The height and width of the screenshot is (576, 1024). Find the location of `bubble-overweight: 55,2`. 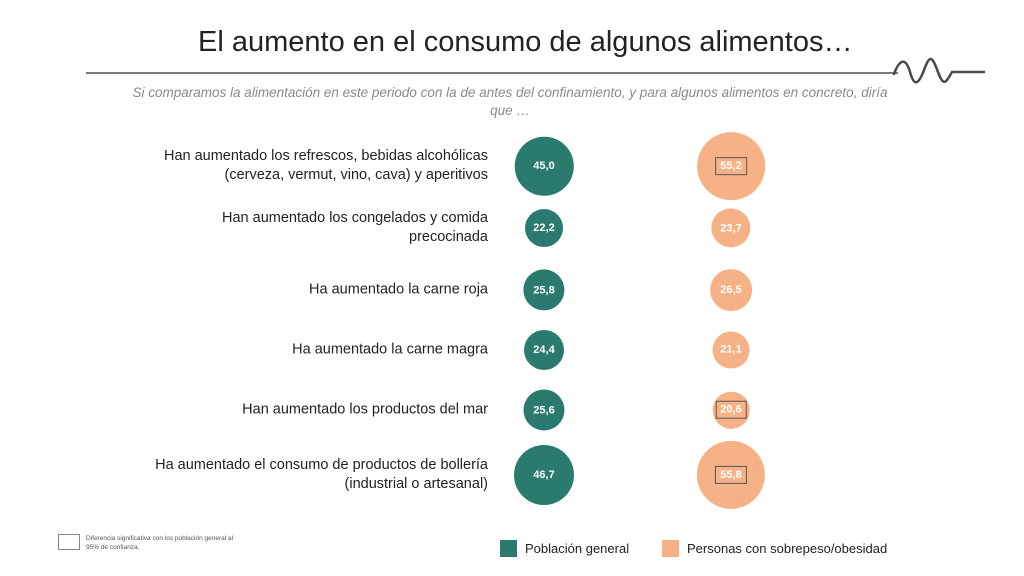

bubble-overweight: 55,2 is located at coordinates (731, 166).